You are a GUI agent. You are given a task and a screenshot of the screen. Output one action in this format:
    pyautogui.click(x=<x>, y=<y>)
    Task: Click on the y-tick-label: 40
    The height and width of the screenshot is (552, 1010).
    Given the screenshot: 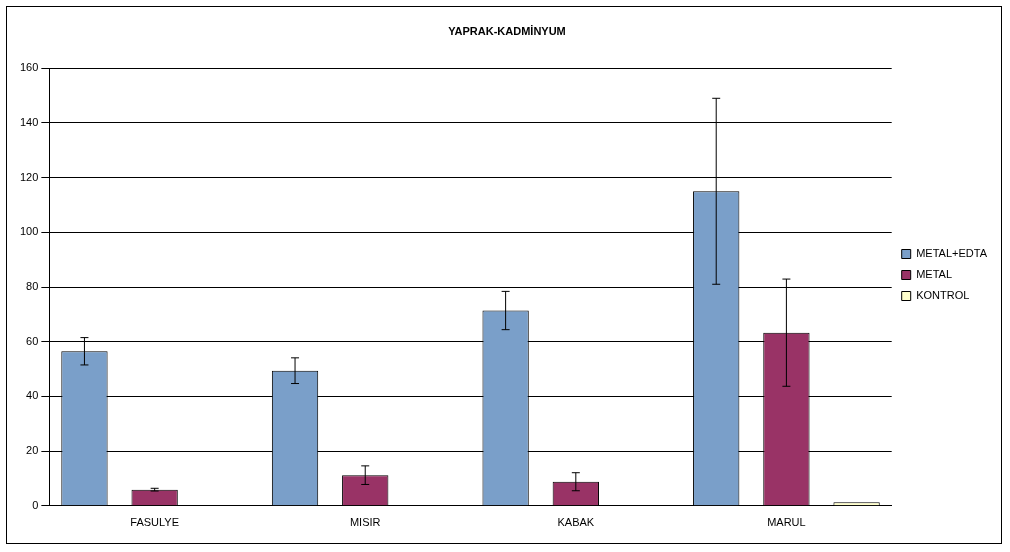 What is the action you would take?
    pyautogui.click(x=32, y=395)
    